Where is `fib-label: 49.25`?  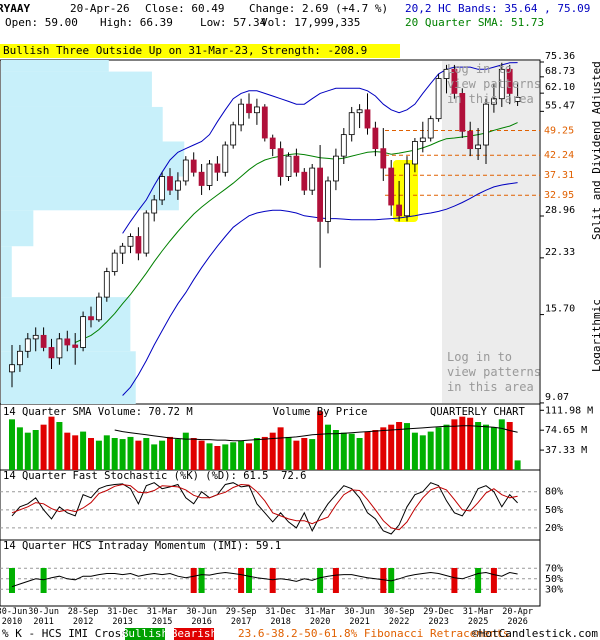
fib-label: 49.25 is located at coordinates (559, 130).